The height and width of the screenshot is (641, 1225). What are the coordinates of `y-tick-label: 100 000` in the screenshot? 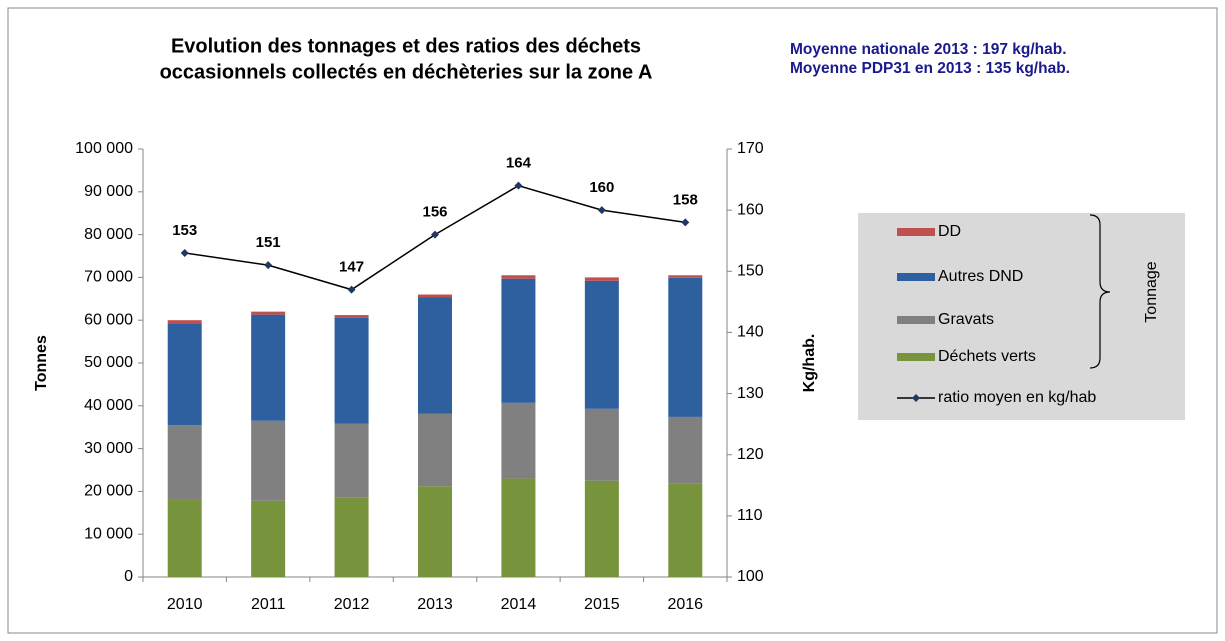 It's located at (104, 148).